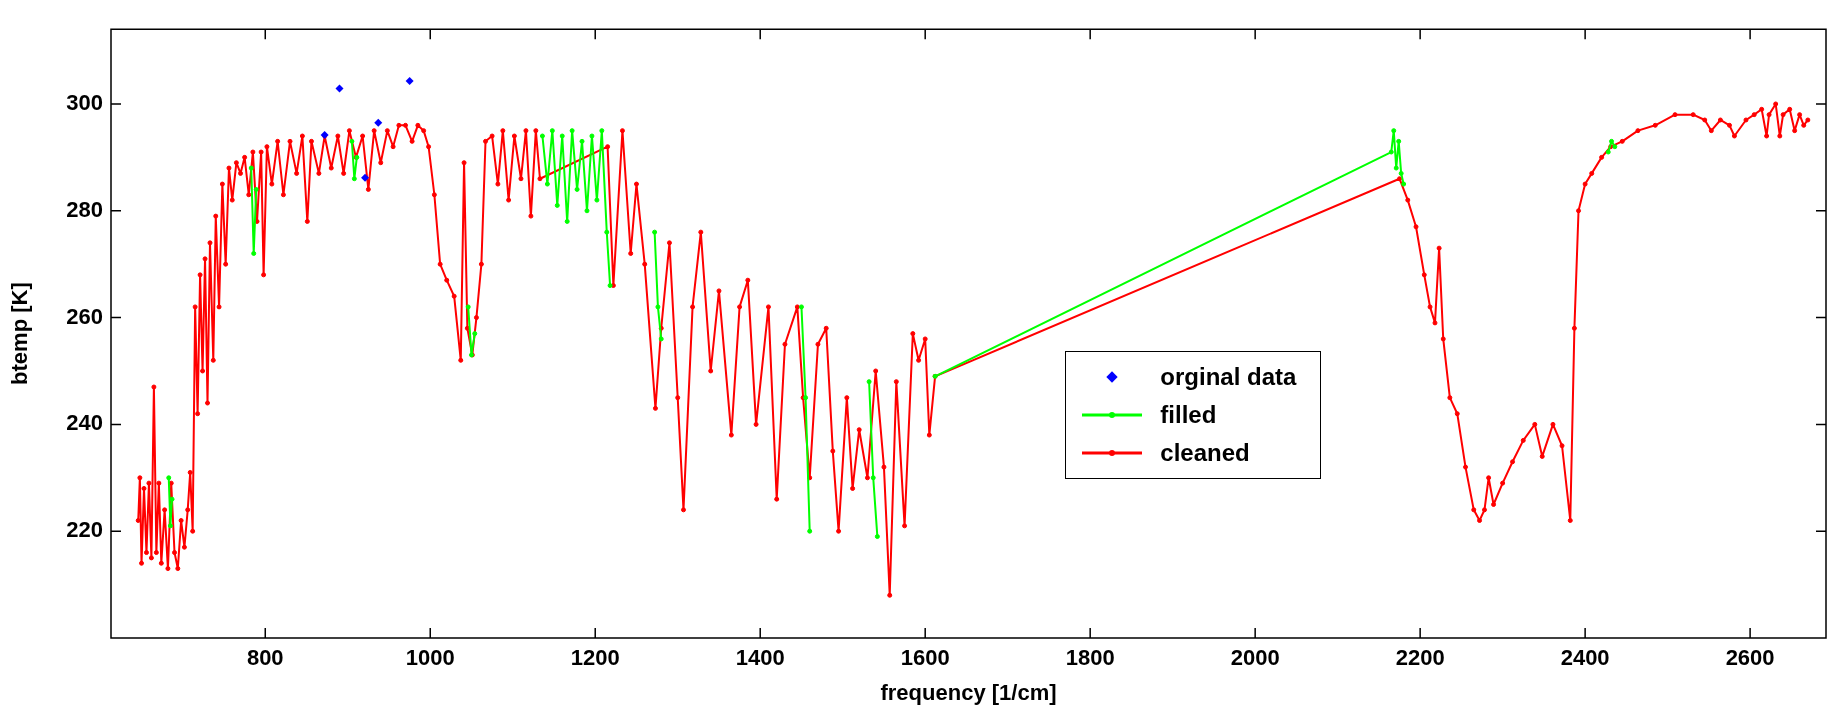 The image size is (1831, 715). I want to click on y-tick-label: 260, so click(84, 316).